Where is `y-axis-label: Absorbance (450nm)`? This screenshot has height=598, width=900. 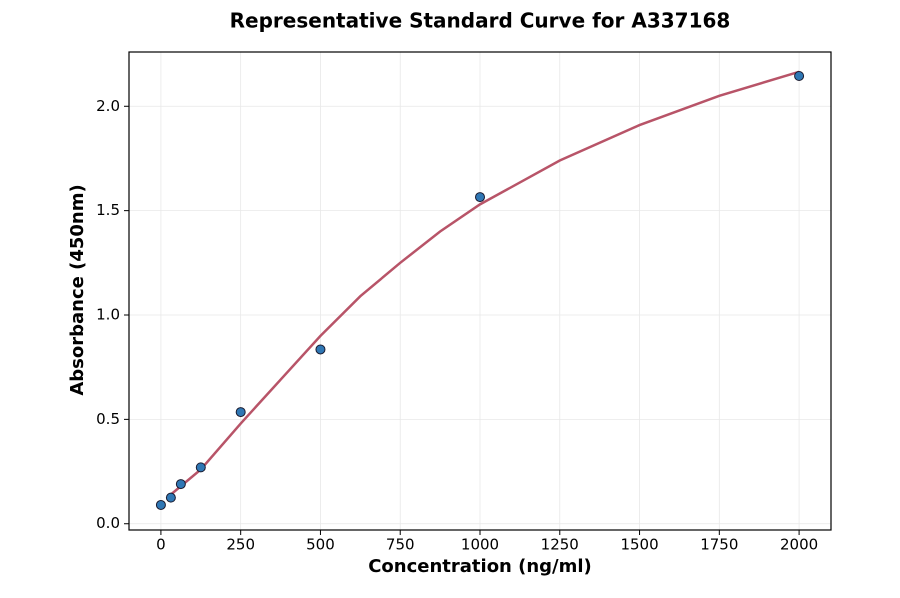
y-axis-label: Absorbance (450nm) is located at coordinates (77, 289).